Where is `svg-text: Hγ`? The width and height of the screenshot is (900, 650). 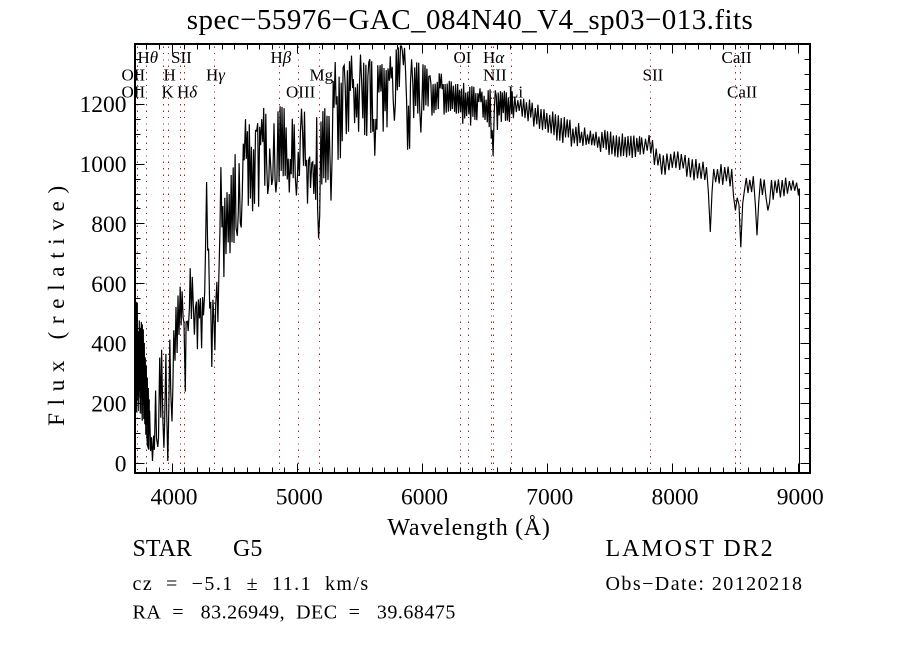
svg-text: Hγ is located at coordinates (216, 74).